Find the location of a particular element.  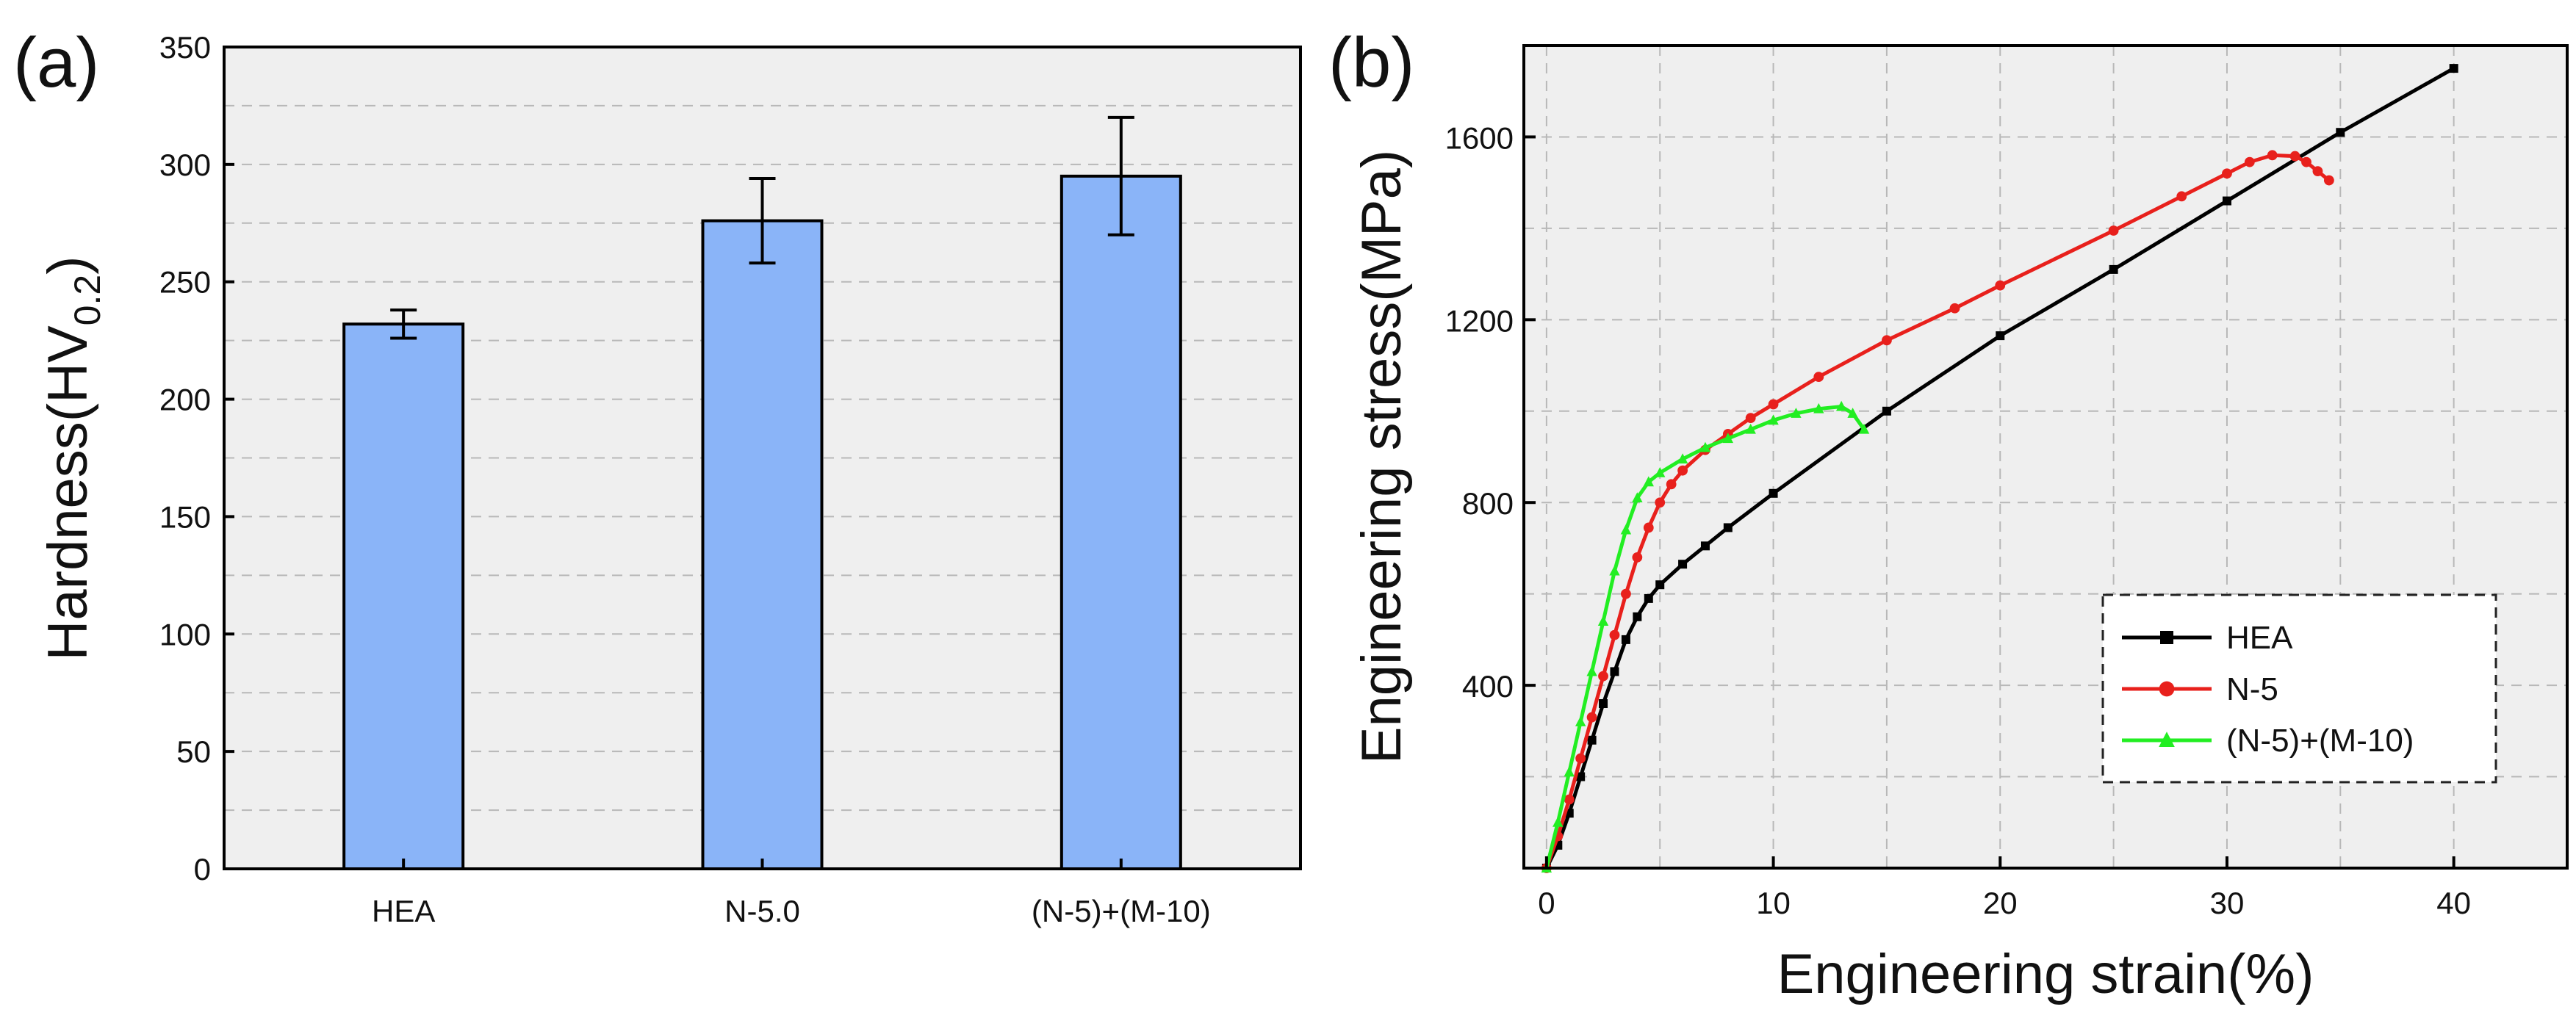

x-tick-label: 30 is located at coordinates (2227, 903).